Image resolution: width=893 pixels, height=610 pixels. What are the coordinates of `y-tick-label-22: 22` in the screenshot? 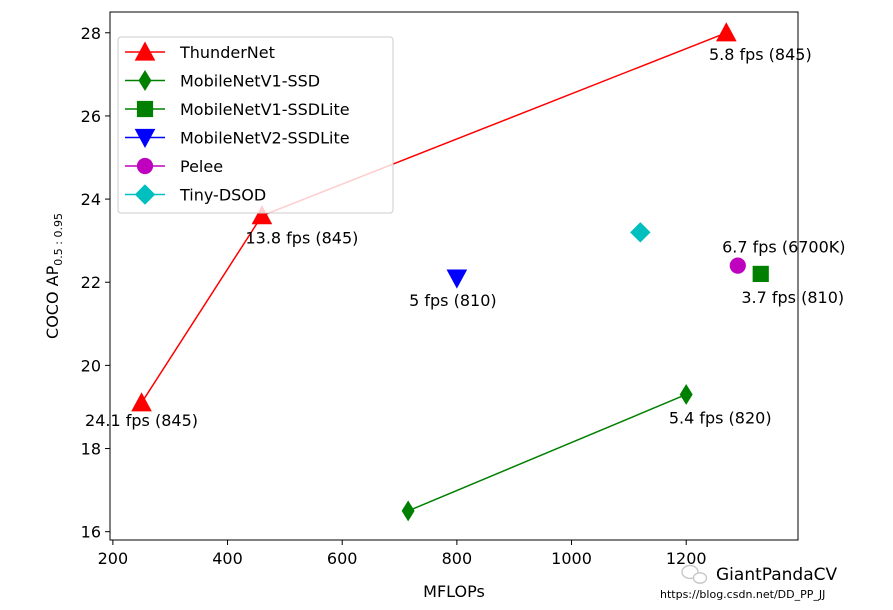 It's located at (91, 282).